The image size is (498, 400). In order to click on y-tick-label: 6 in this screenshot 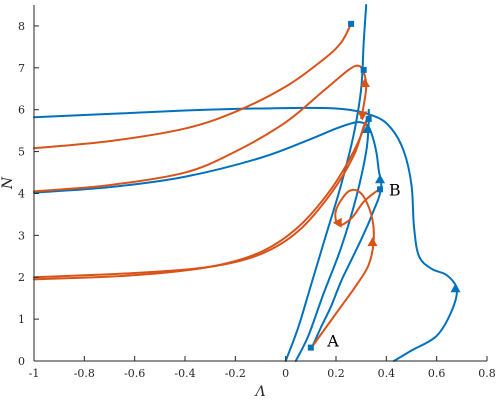, I will do `click(21, 110)`.